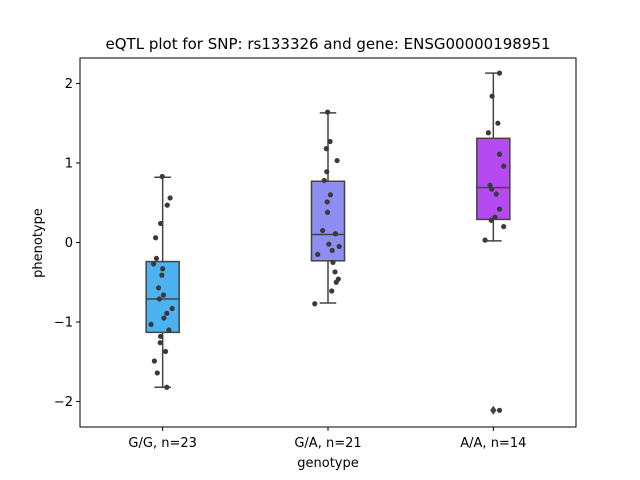 Image resolution: width=640 pixels, height=480 pixels. Describe the element at coordinates (38, 243) in the screenshot. I see `y-axis-label: phenotype` at that location.